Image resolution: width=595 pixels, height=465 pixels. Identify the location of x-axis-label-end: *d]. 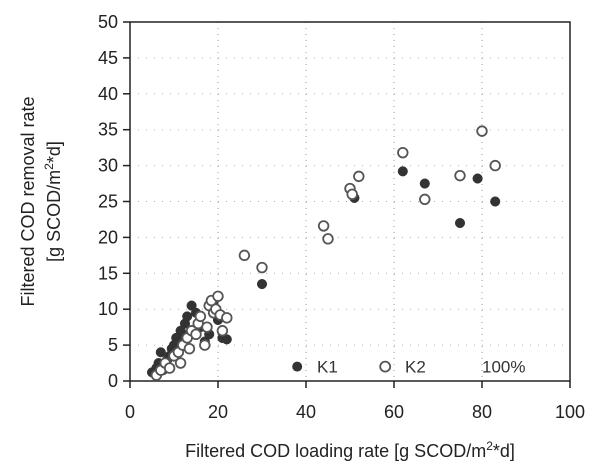
(504, 451).